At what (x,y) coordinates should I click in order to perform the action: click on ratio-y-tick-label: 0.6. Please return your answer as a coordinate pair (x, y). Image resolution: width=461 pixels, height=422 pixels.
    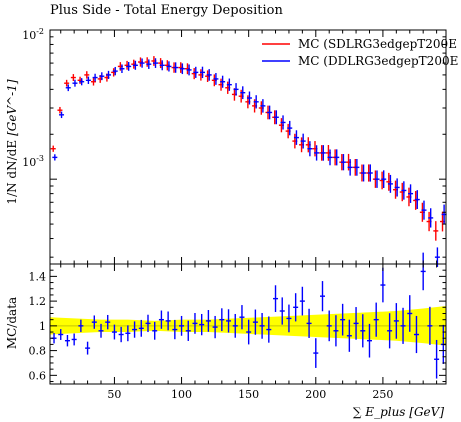
    Looking at the image, I should click on (38, 375).